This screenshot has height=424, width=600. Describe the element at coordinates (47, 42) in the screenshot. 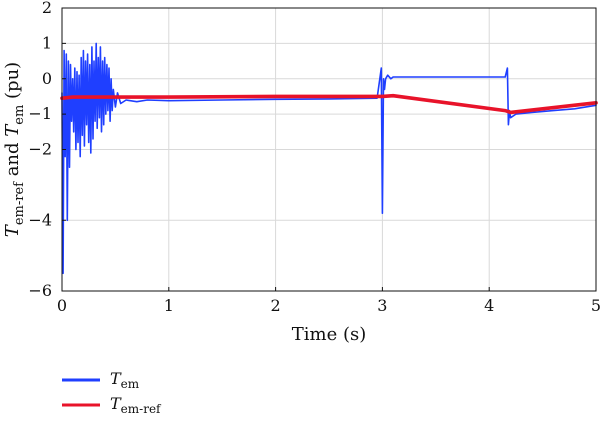

I see `y-tick-label: 1` at that location.